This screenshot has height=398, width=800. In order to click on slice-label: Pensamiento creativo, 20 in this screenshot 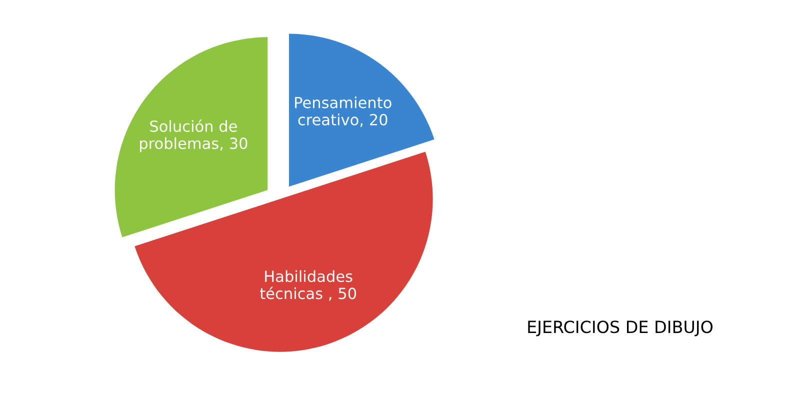, I will do `click(343, 111)`.